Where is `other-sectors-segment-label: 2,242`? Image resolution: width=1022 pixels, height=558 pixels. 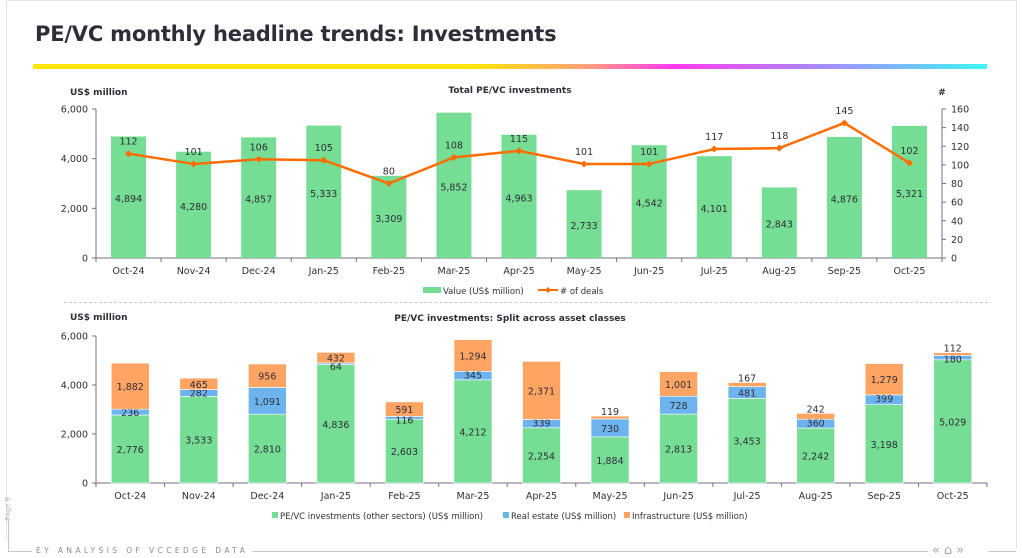 other-sectors-segment-label: 2,242 is located at coordinates (815, 457).